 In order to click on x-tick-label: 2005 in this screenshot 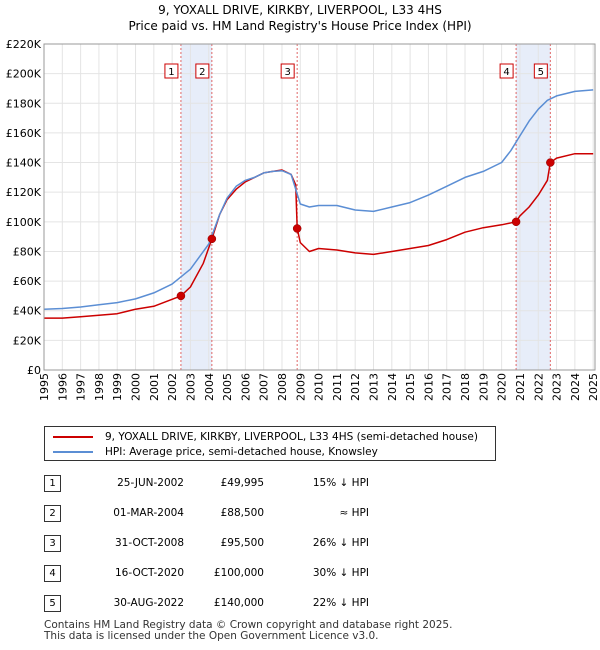, I will do `click(227, 387)`.